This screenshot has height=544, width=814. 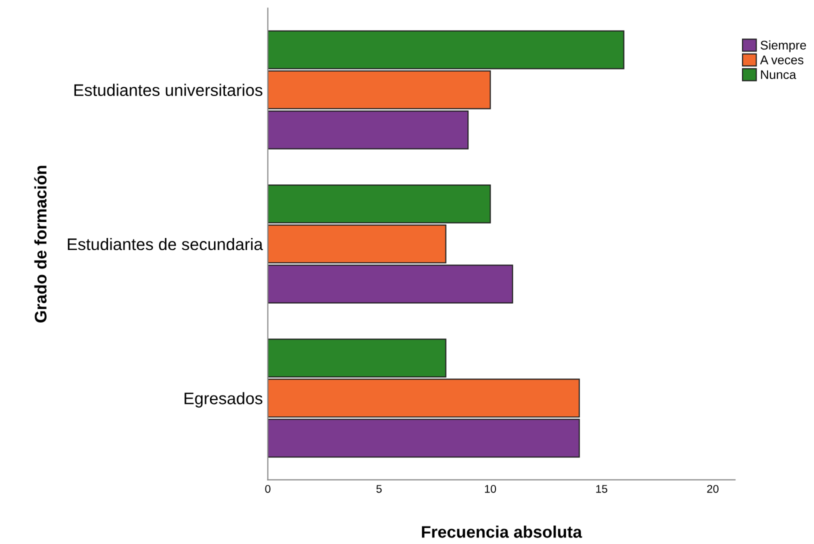 I want to click on y-tick-label: Estudiantes universitarios, so click(x=168, y=90).